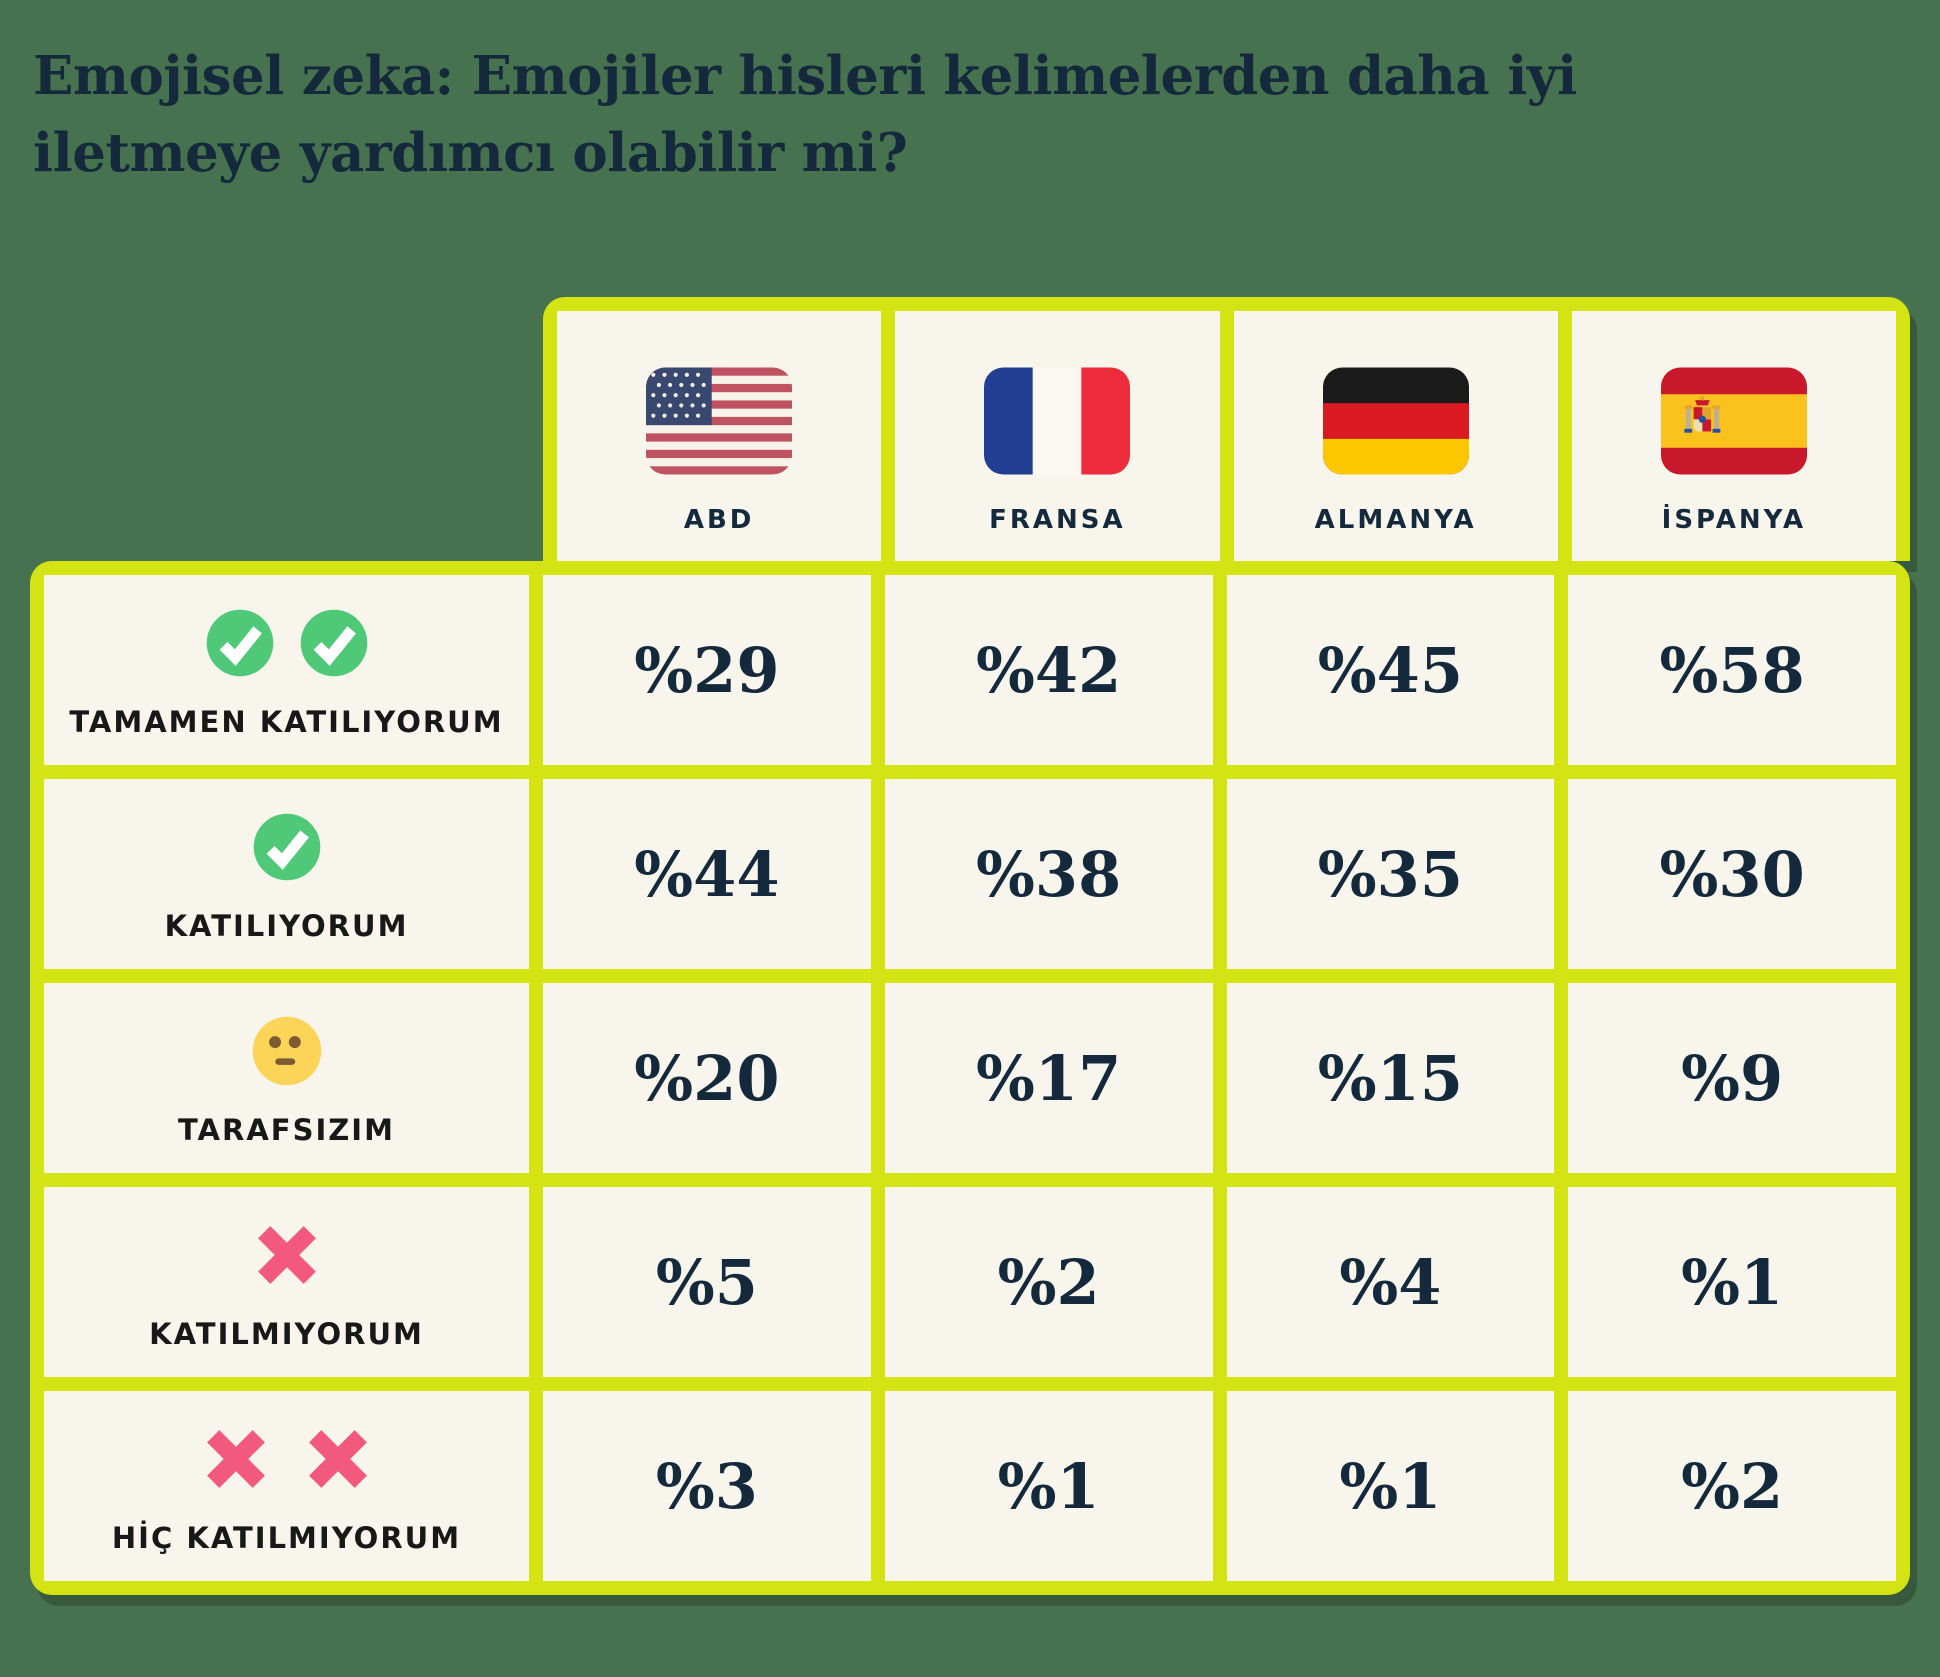 The image size is (1940, 1677). I want to click on value-cell: %38, so click(1048, 874).